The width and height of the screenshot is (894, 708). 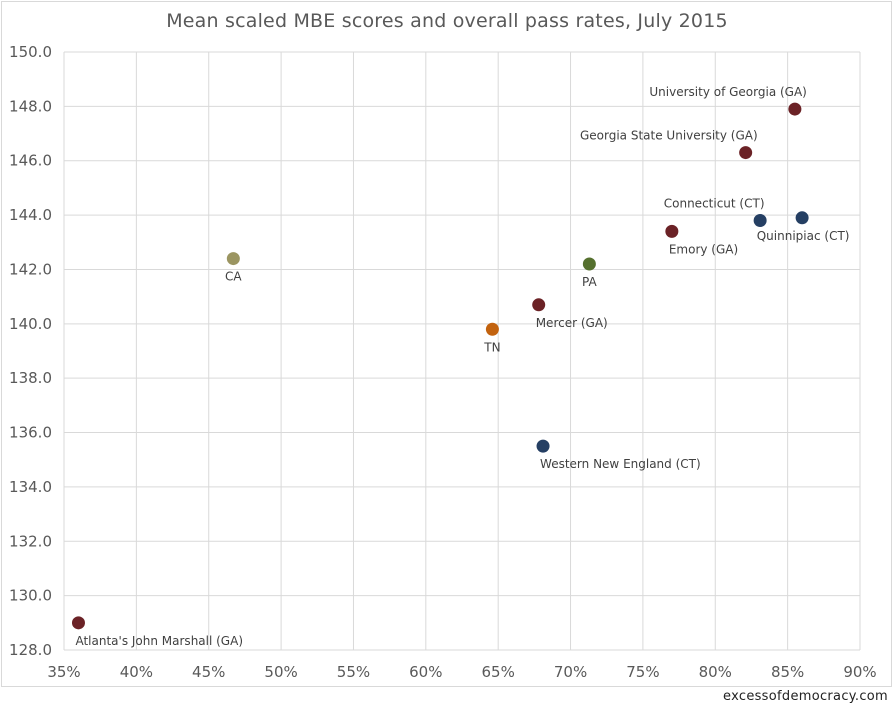 I want to click on x-axis-ticks: 35% 40% 45% 50% 55% 60% 65% 70% 75% 80% 85% 90%, so click(x=461, y=672).